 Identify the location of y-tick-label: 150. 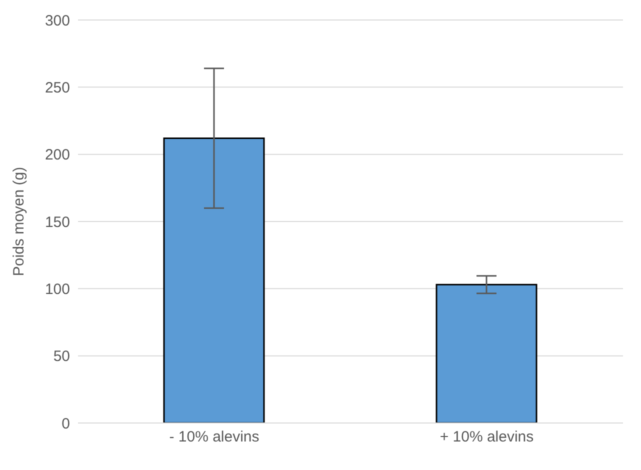
(57, 222).